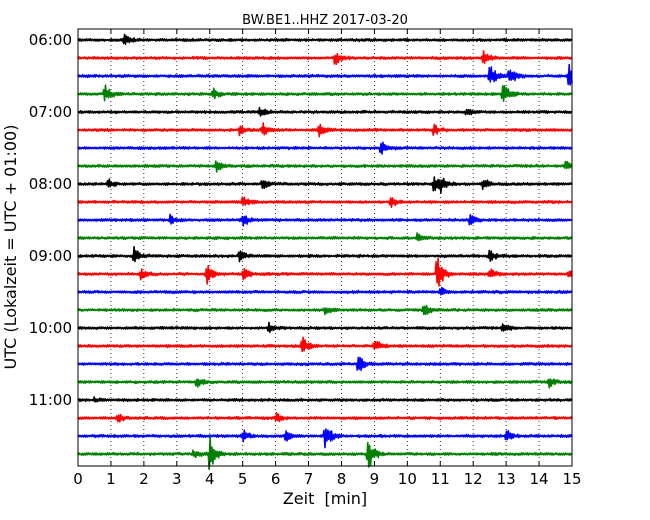  Describe the element at coordinates (177, 479) in the screenshot. I see `x-tick-label: 3` at that location.